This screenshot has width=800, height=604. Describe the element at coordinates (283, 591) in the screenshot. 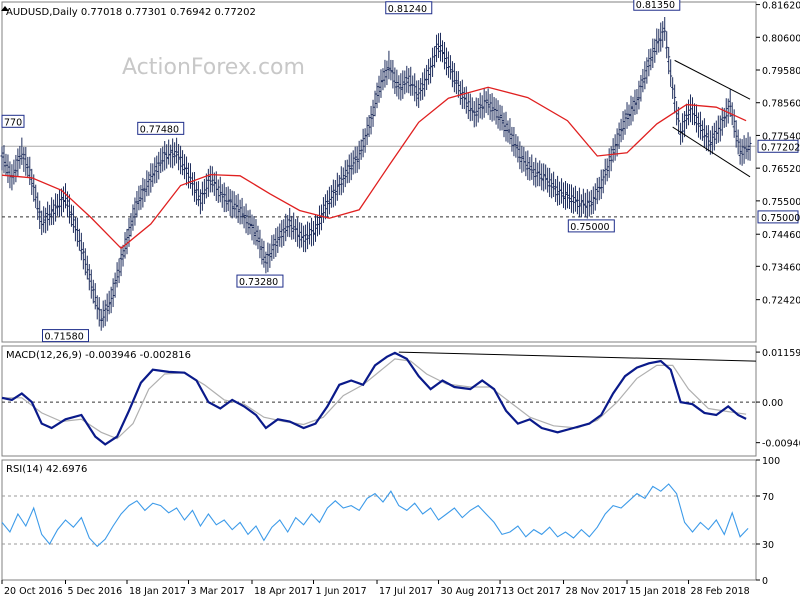

I see `x-tick-label: 18 Apr 2017` at that location.